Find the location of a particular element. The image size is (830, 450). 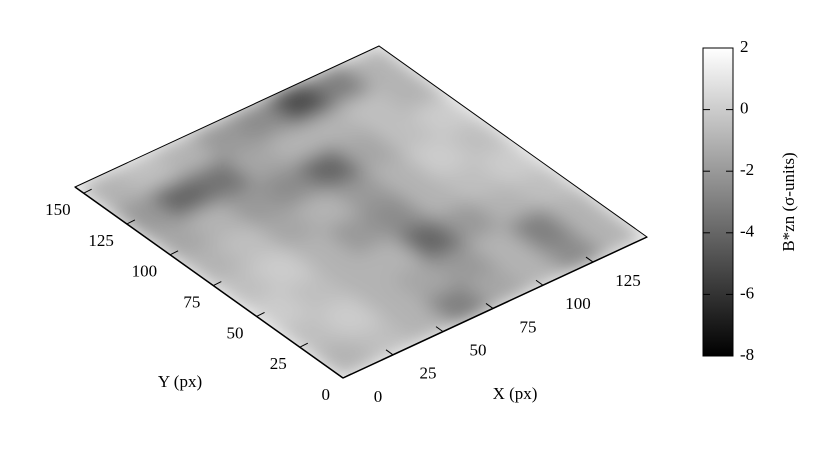

x-axis-label: X (px) is located at coordinates (515, 393).